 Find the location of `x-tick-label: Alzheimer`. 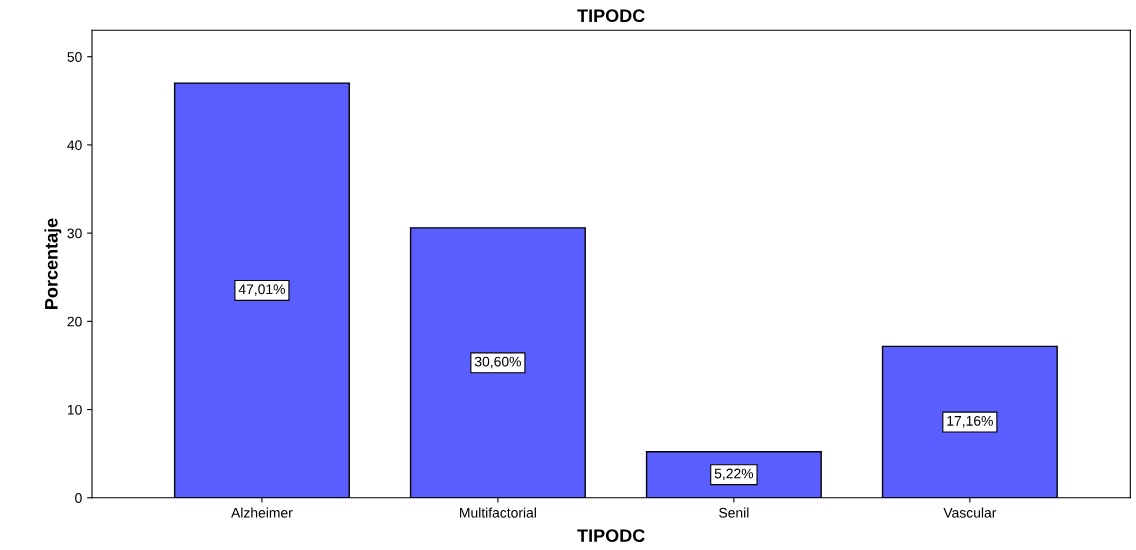

x-tick-label: Alzheimer is located at coordinates (262, 512).